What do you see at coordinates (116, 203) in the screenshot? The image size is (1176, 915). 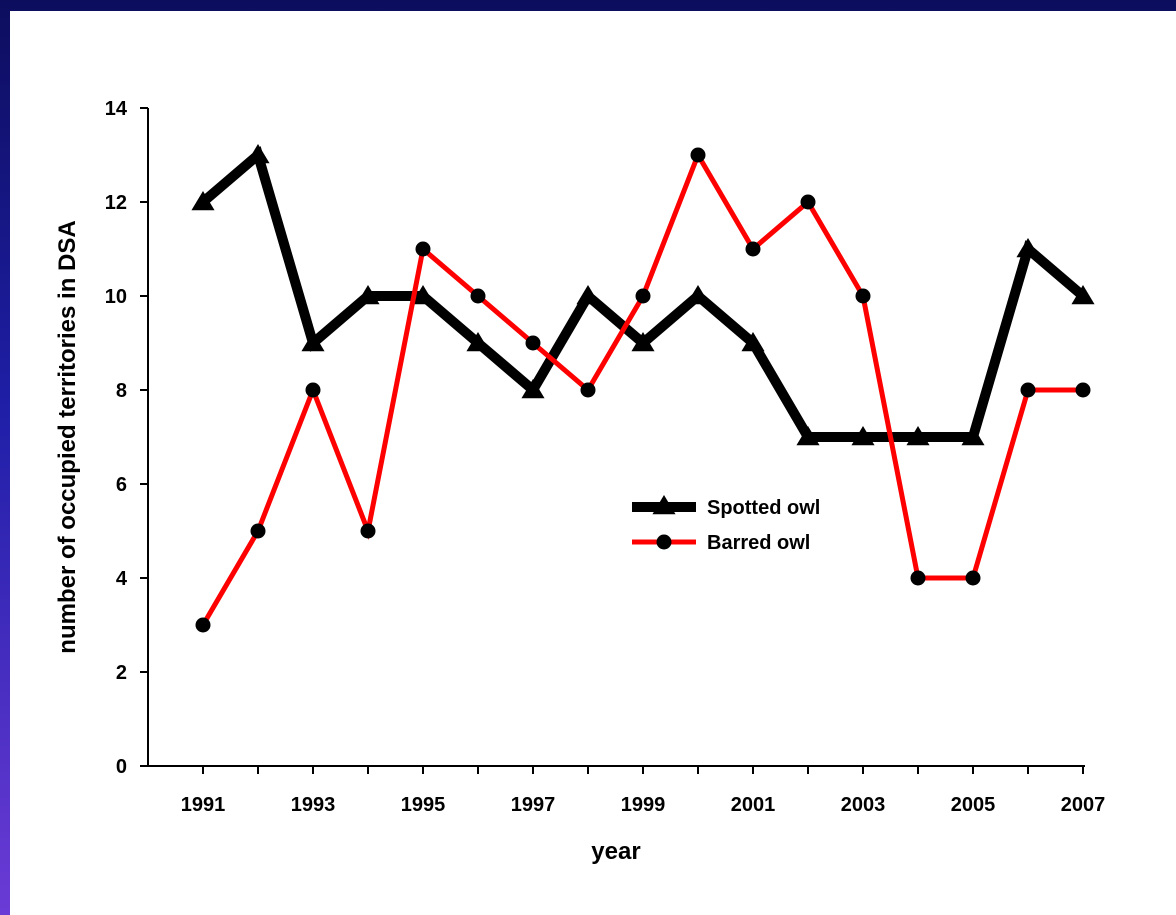 I see `y-tick-label: 12` at bounding box center [116, 203].